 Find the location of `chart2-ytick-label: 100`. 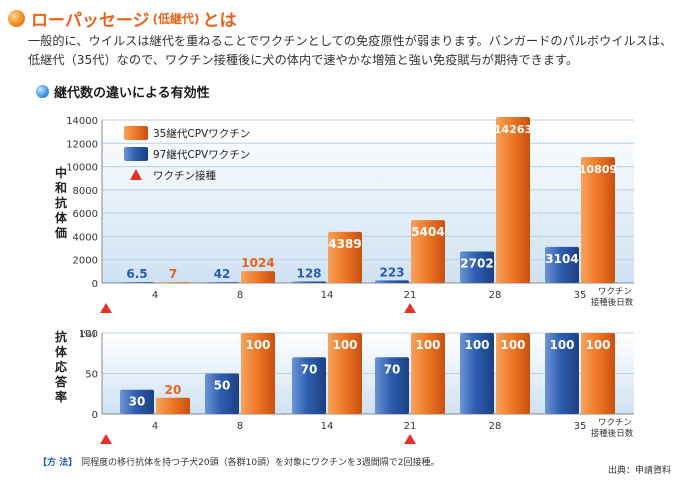

chart2-ytick-label: 100 is located at coordinates (88, 334).